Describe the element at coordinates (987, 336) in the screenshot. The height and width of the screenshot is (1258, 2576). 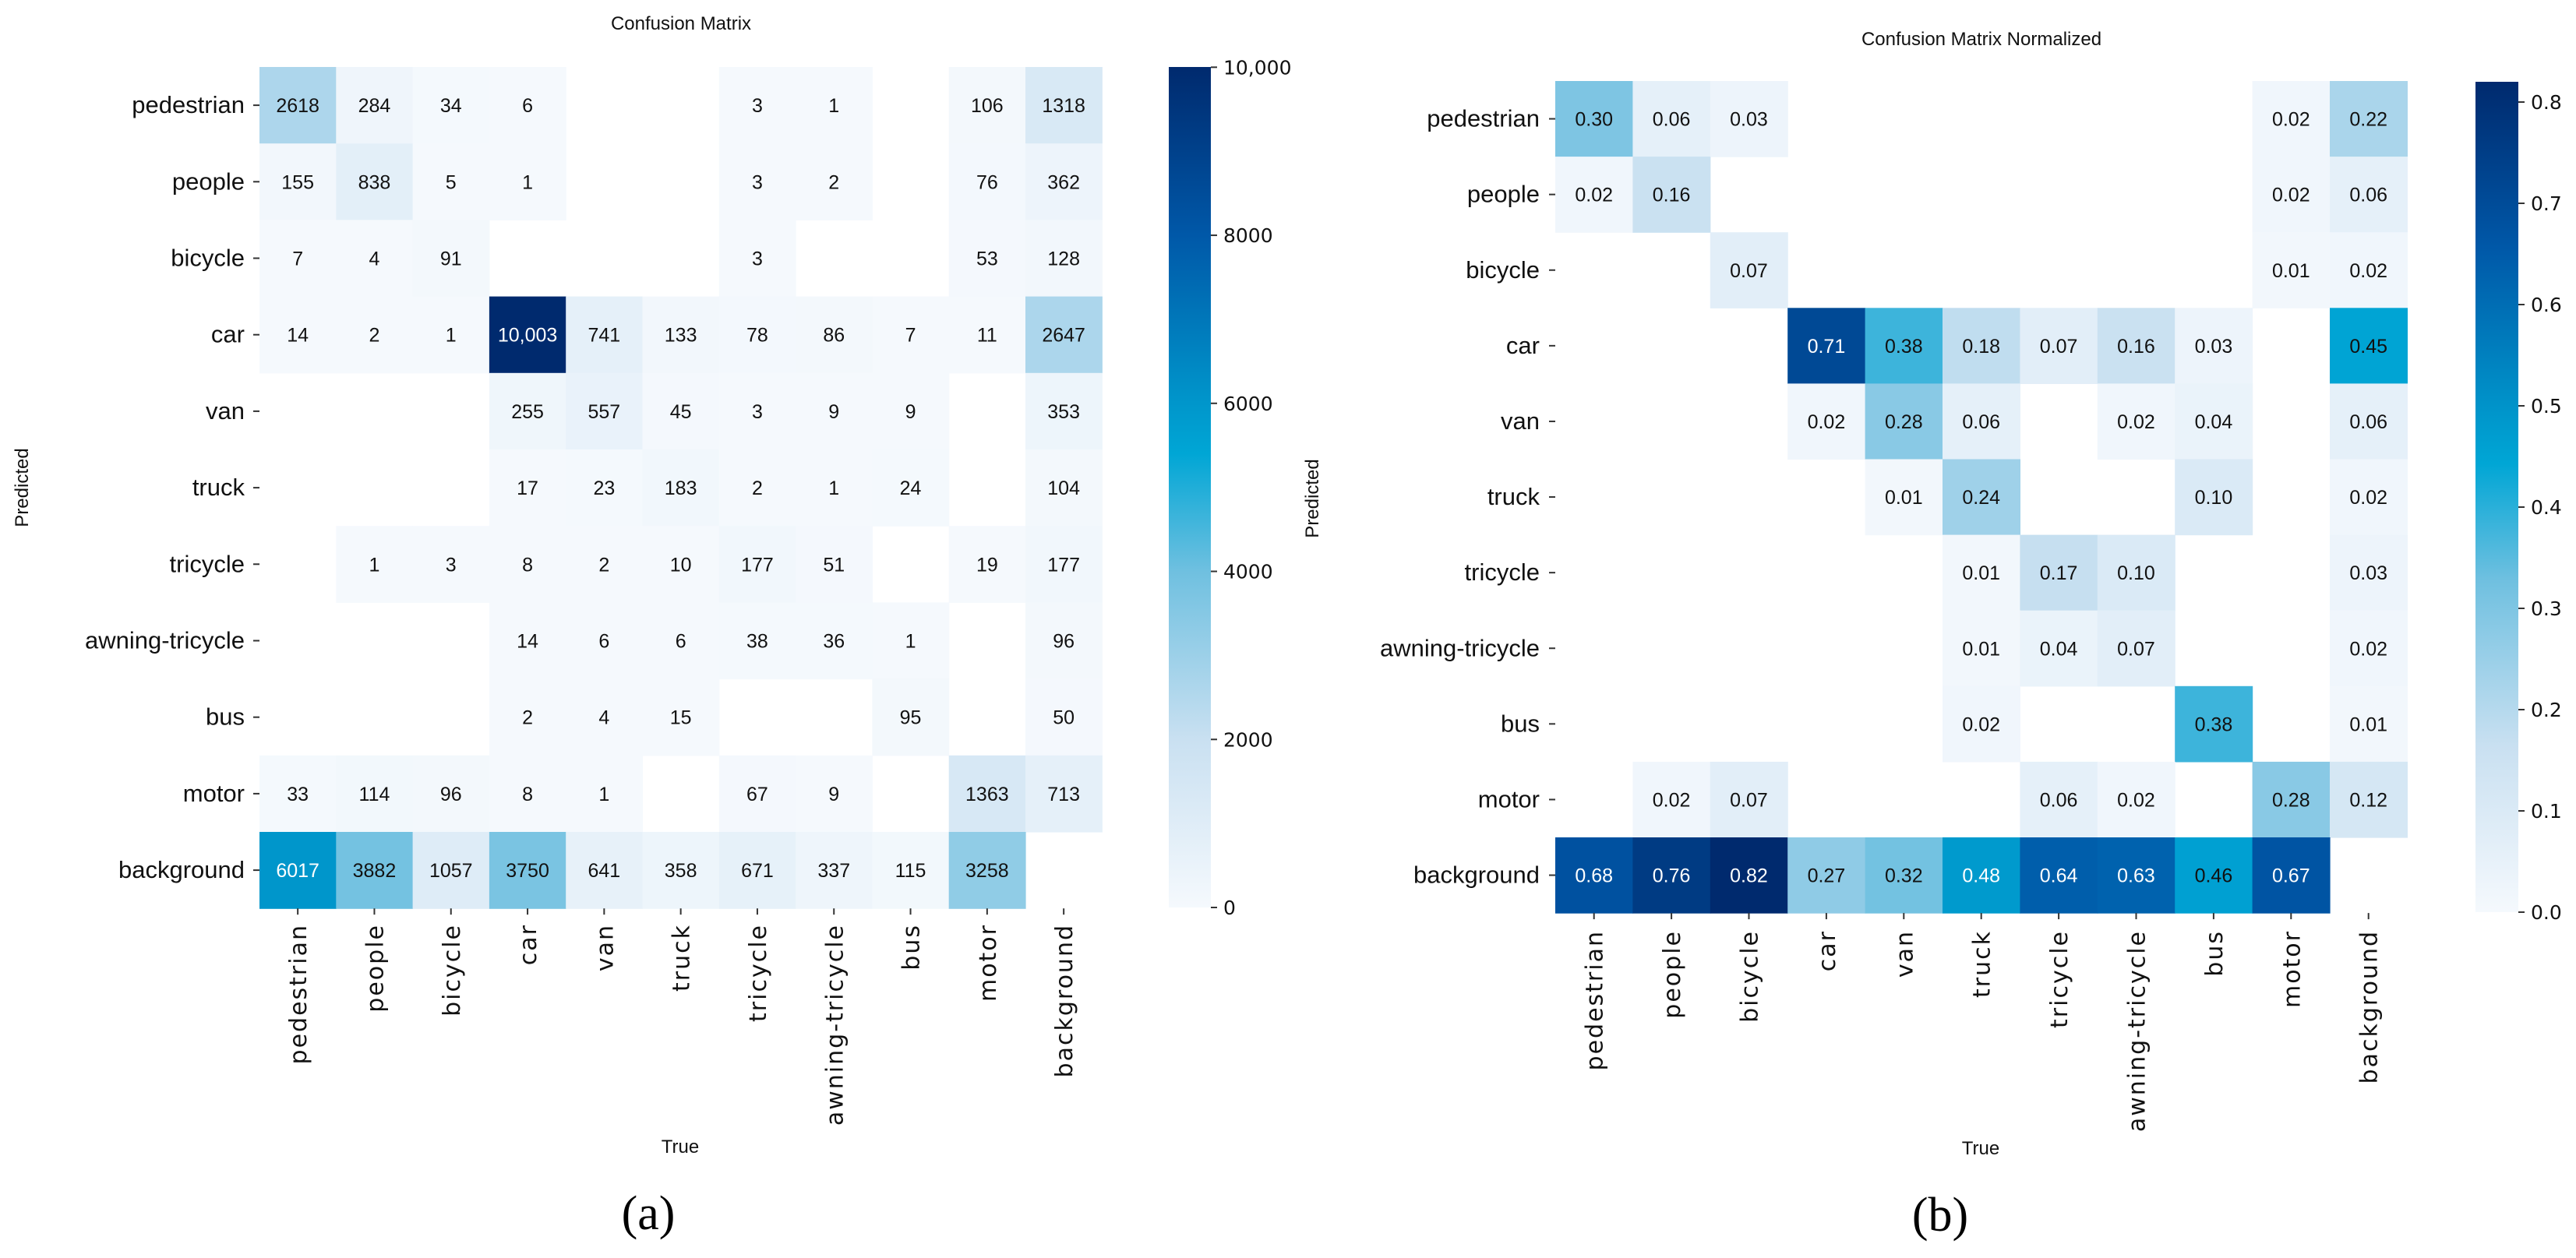
I see `cell-value-label: 11` at that location.